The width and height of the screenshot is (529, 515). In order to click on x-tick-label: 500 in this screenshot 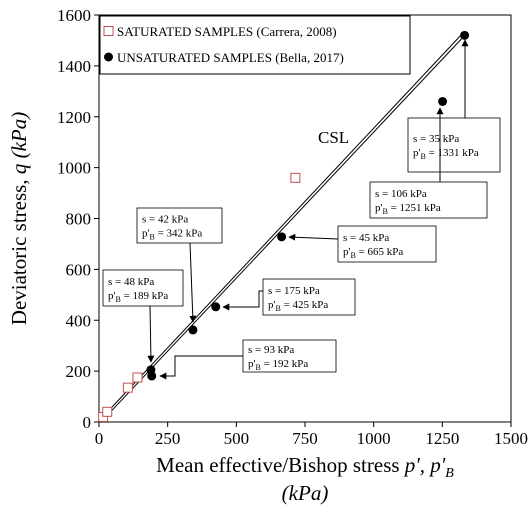, I will do `click(237, 438)`.